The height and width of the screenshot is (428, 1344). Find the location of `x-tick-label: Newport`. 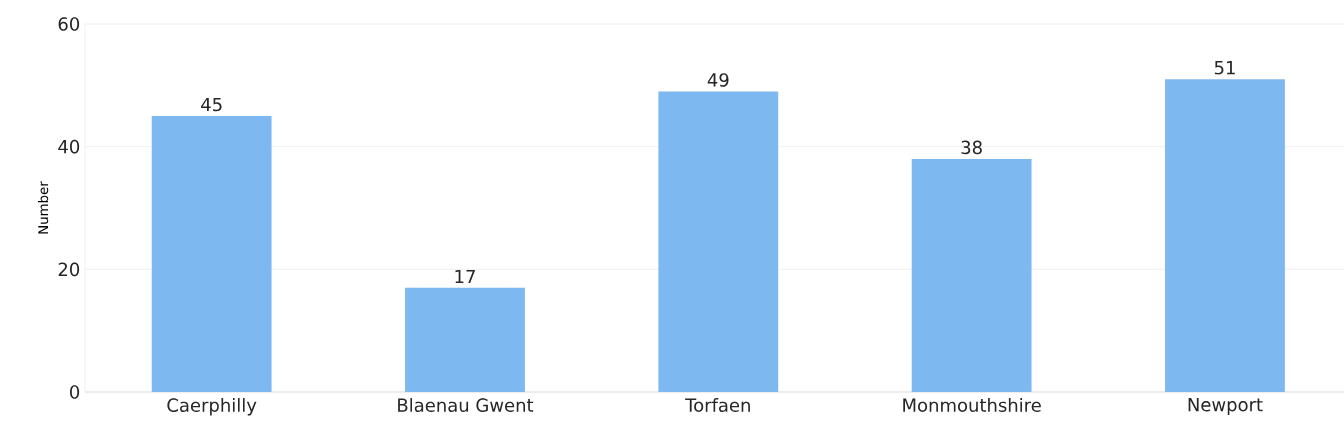

x-tick-label: Newport is located at coordinates (1225, 406).